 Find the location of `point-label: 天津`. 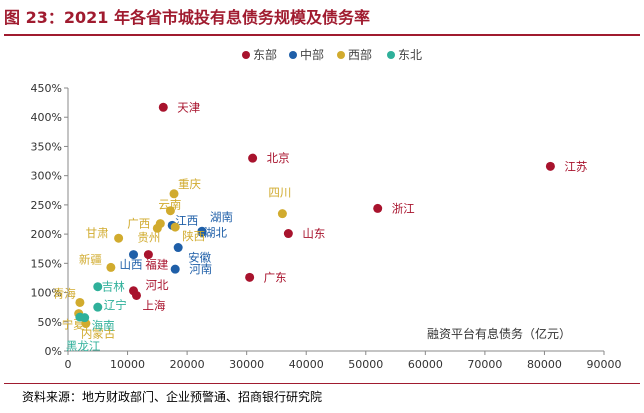

point-label: 天津 is located at coordinates (188, 107).